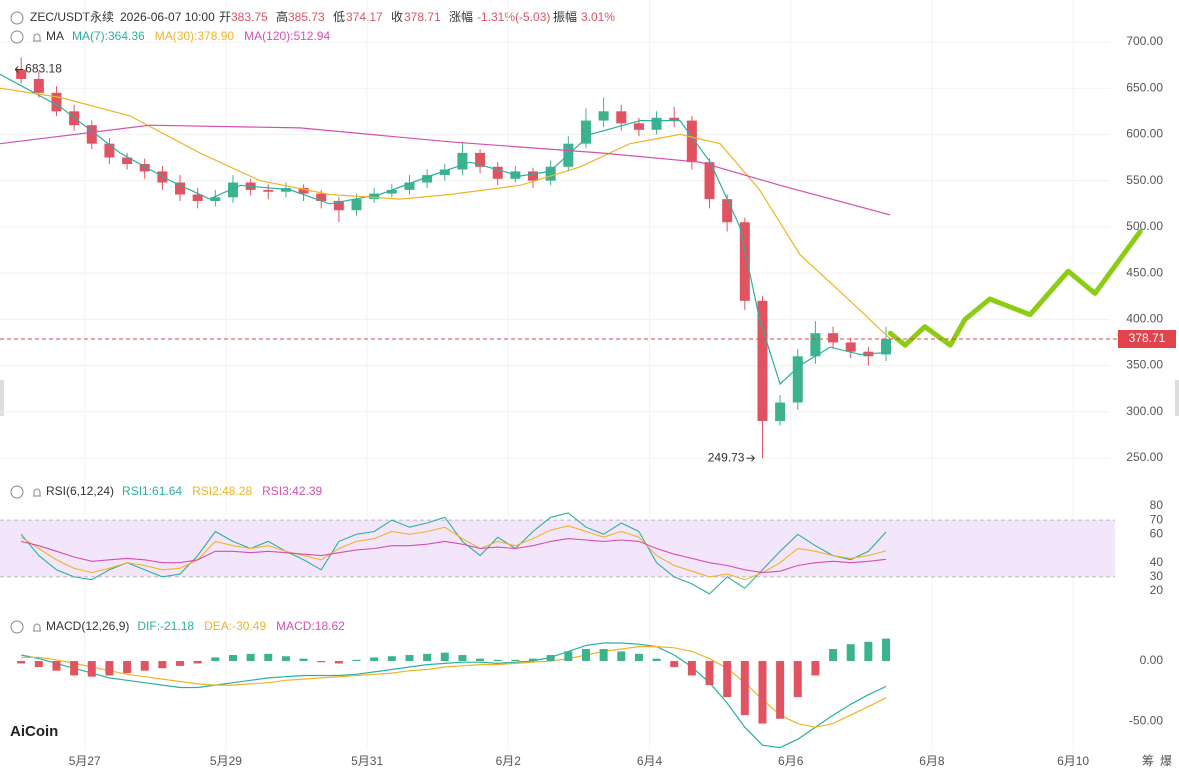 The width and height of the screenshot is (1179, 774). What do you see at coordinates (226, 761) in the screenshot?
I see `x-tick-label: 5月29` at bounding box center [226, 761].